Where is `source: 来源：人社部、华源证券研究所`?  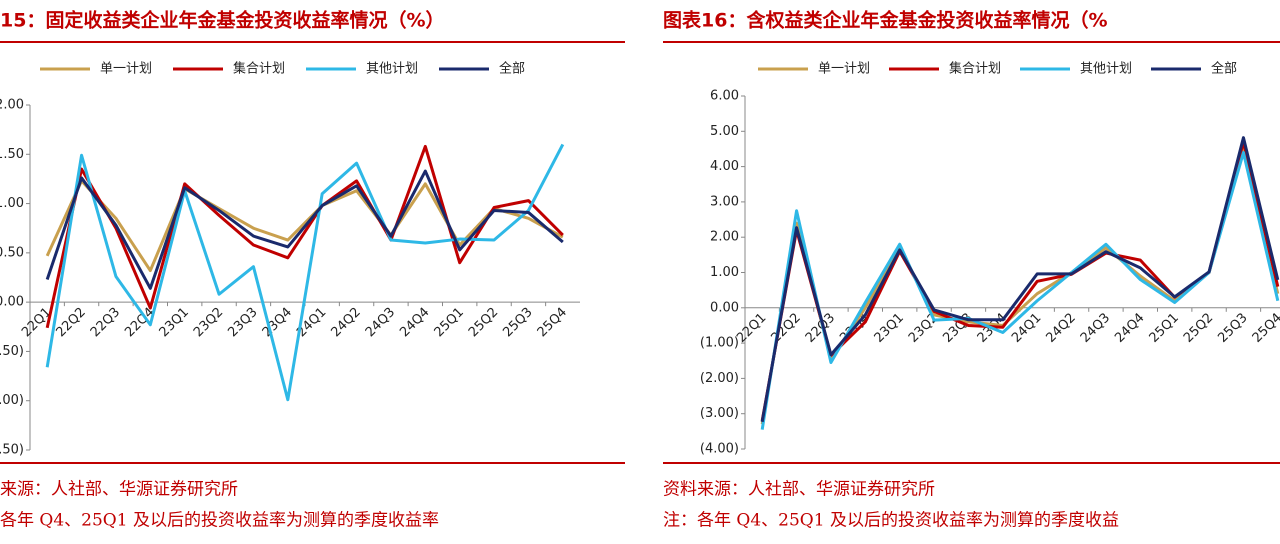 source: 来源：人社部、华源证券研究所 is located at coordinates (119, 490).